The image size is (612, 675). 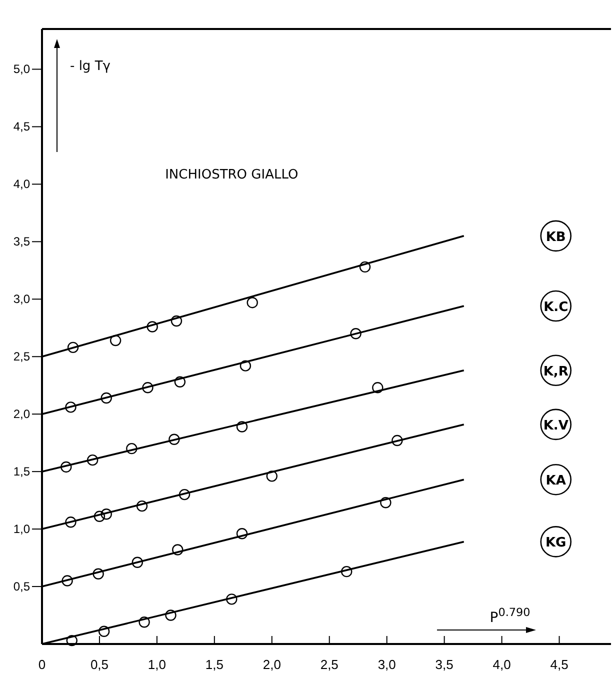 I want to click on text: K,R, so click(x=555, y=372).